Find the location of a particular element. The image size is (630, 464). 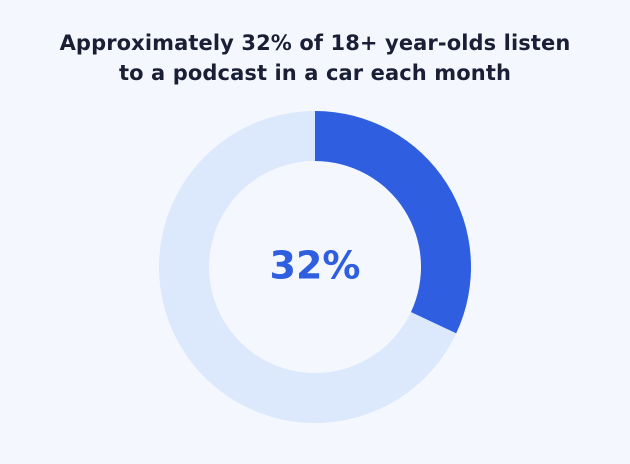

donut-slice-highlight is located at coordinates (393, 222).